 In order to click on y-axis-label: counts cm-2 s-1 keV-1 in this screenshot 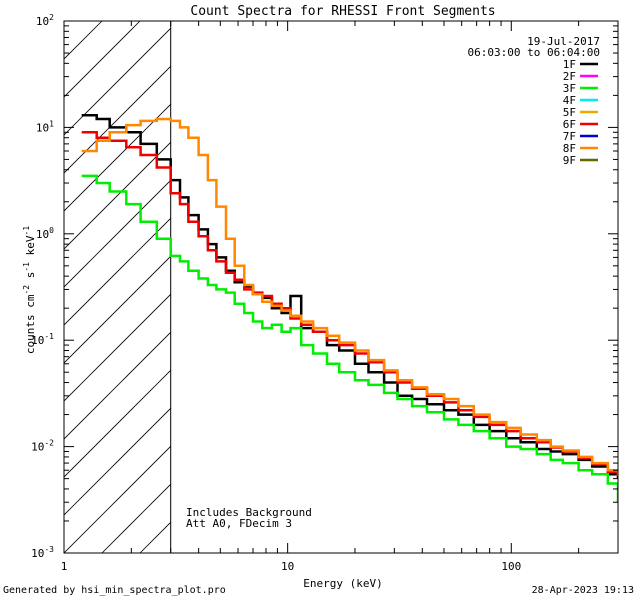, I will do `click(29, 290)`.